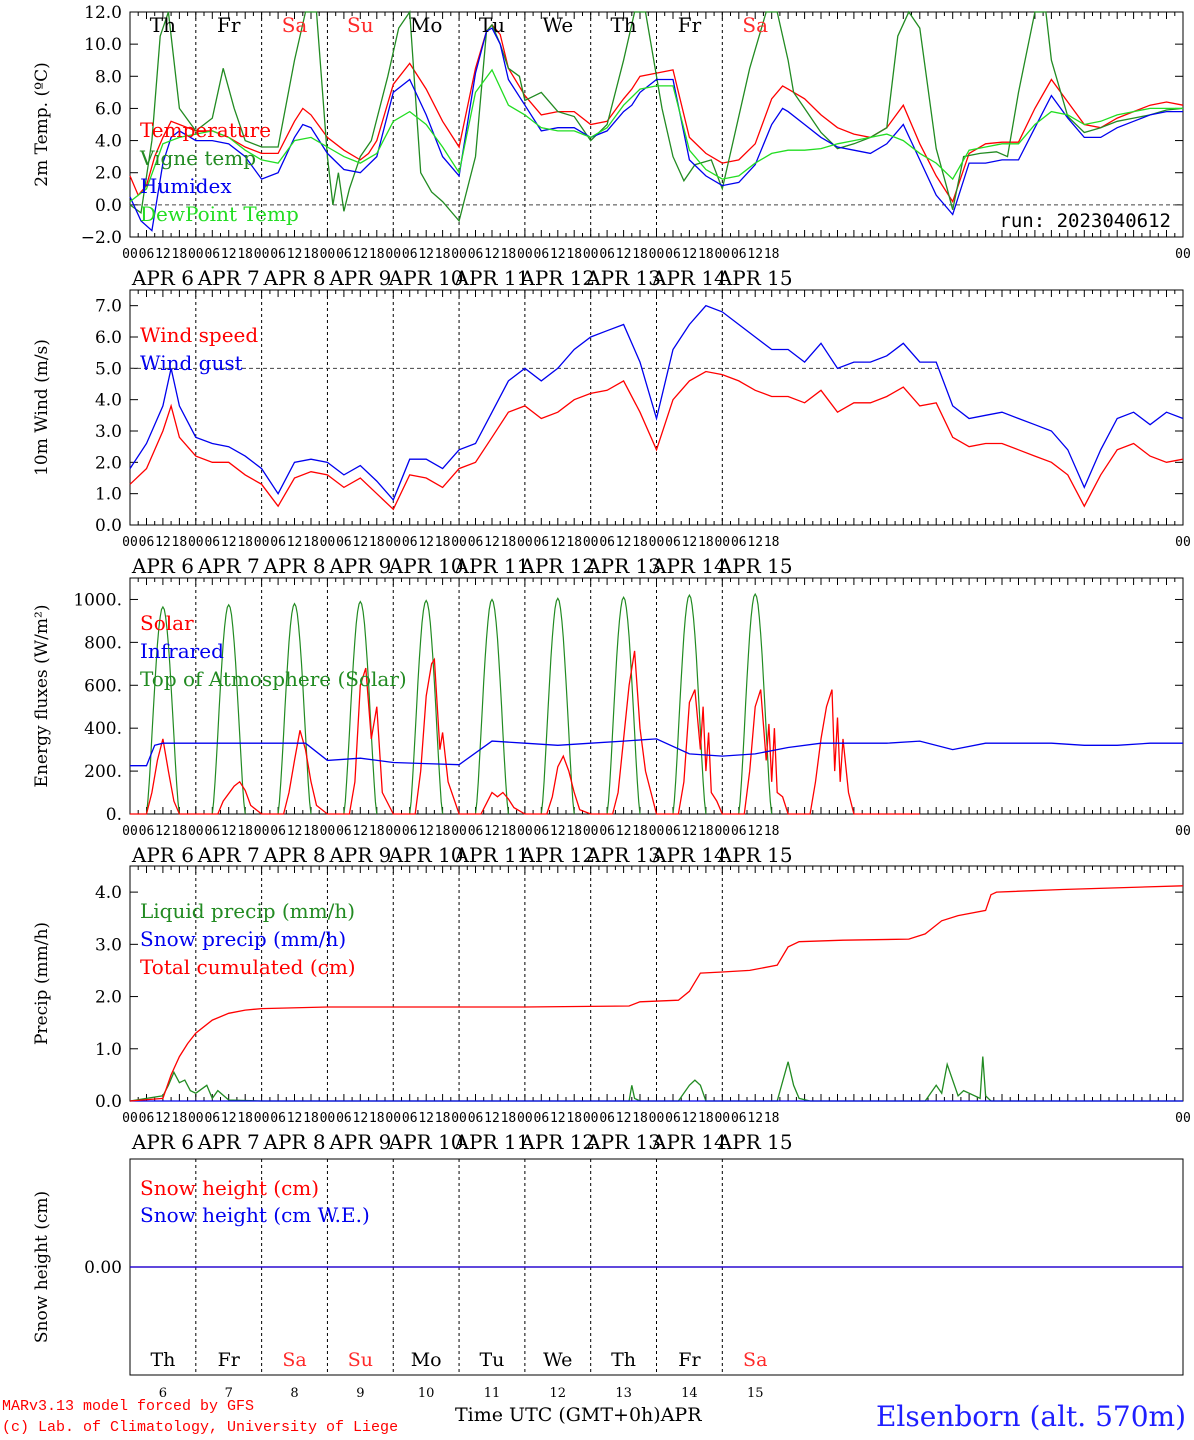  What do you see at coordinates (558, 831) in the screenshot?
I see `hour-label-2-6-2: 12` at bounding box center [558, 831].